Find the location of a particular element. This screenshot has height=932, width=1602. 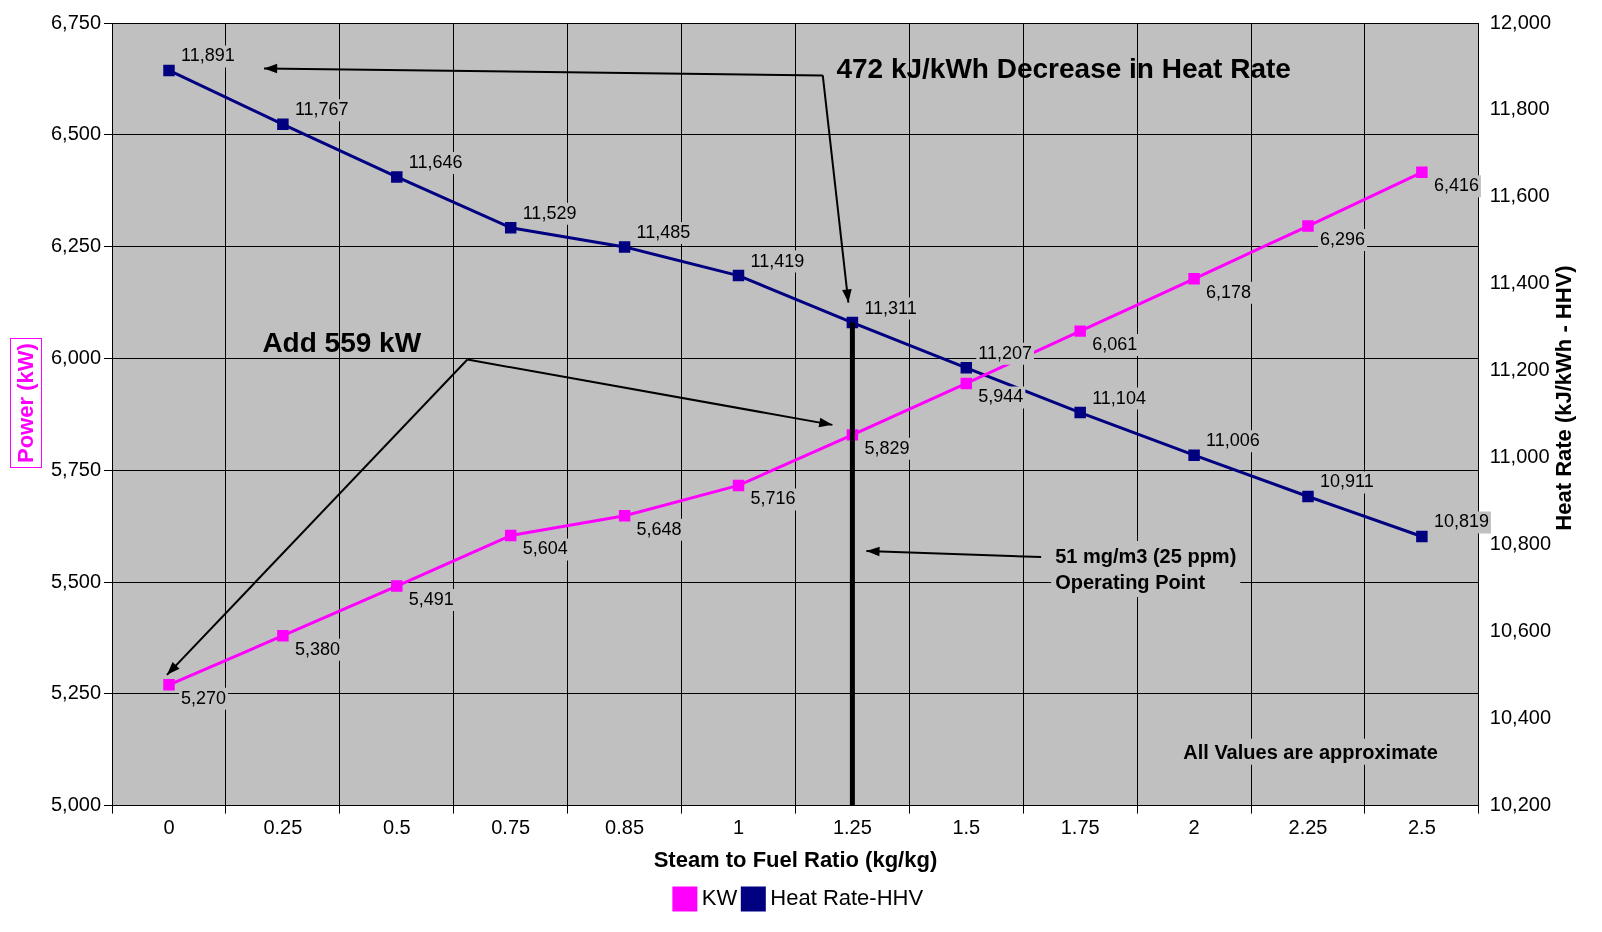

y2-tick-label: 11,200 is located at coordinates (1519, 369).